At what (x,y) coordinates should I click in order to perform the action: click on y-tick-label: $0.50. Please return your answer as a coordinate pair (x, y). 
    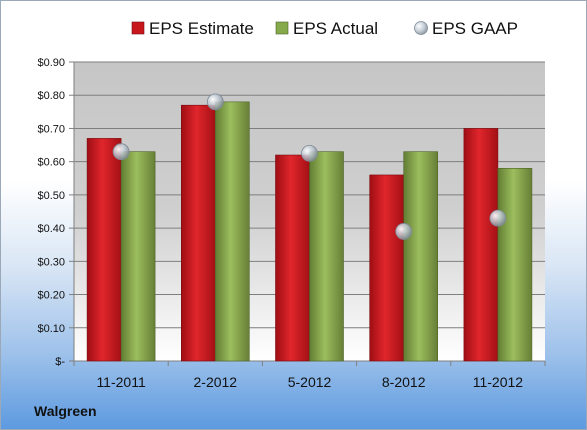
    Looking at the image, I should click on (51, 196).